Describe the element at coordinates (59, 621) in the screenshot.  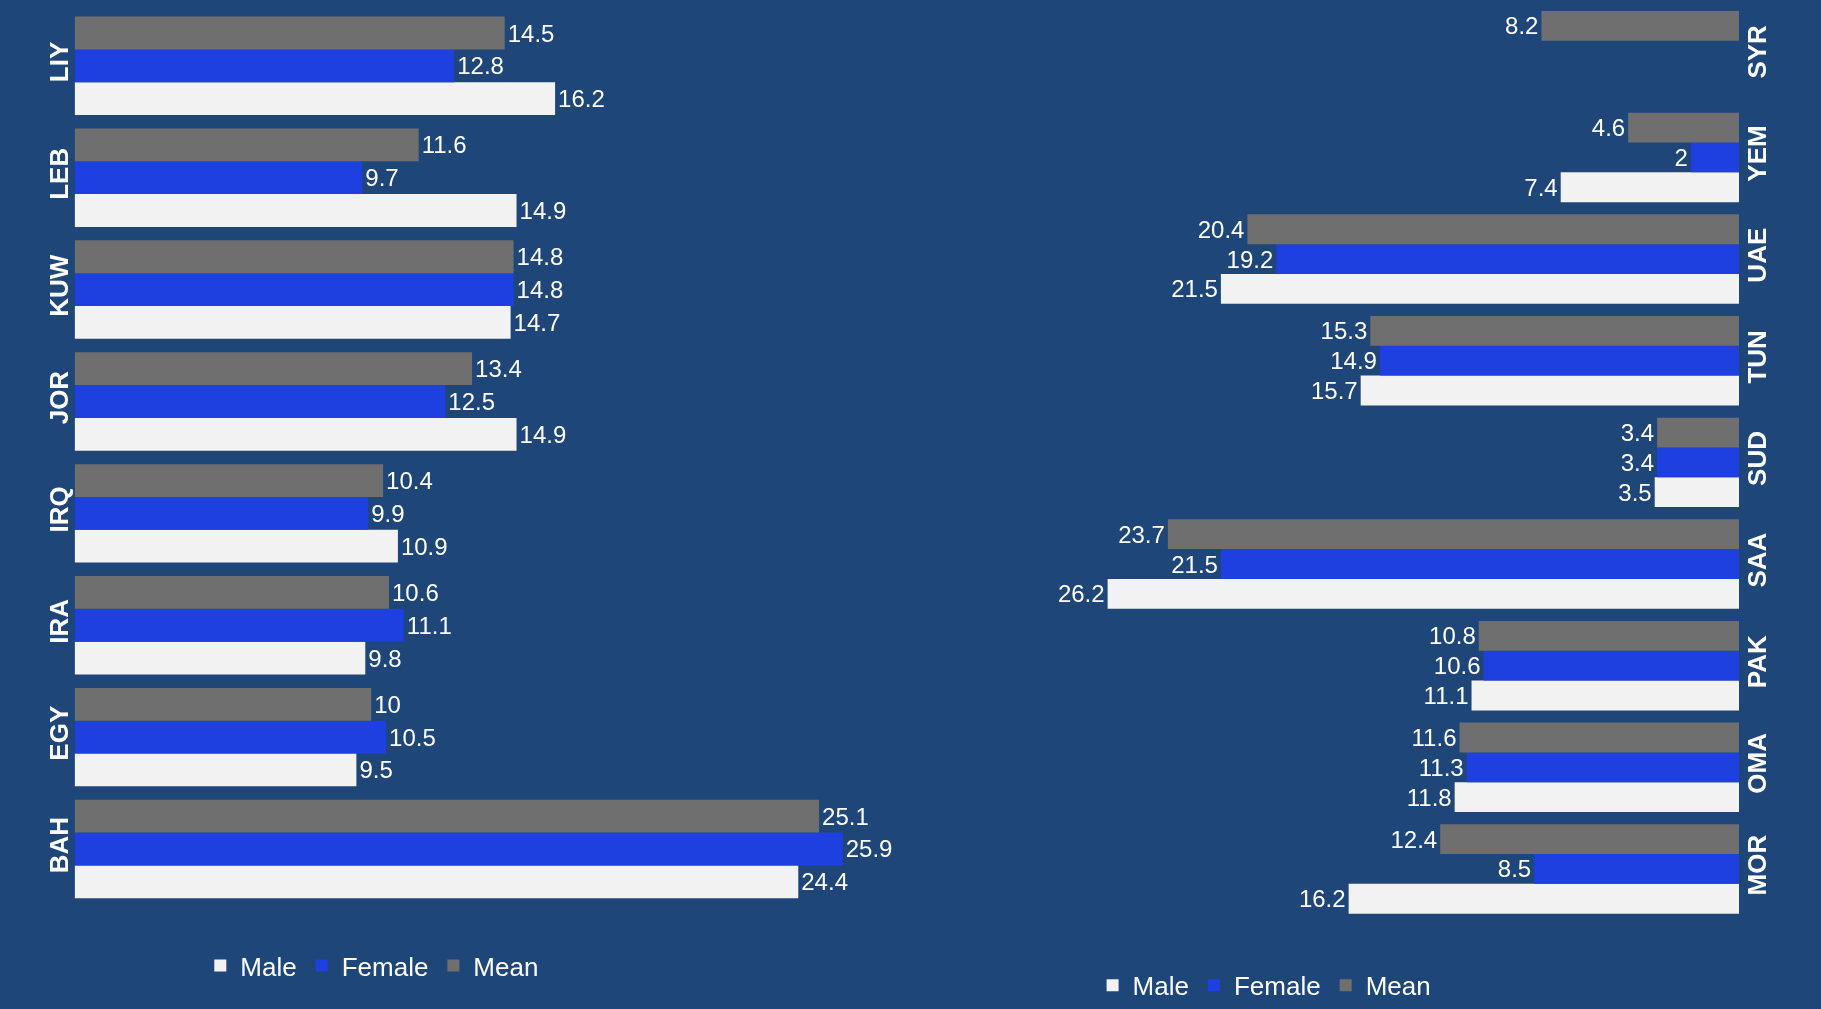
I see `y-tick-label: IRA` at that location.